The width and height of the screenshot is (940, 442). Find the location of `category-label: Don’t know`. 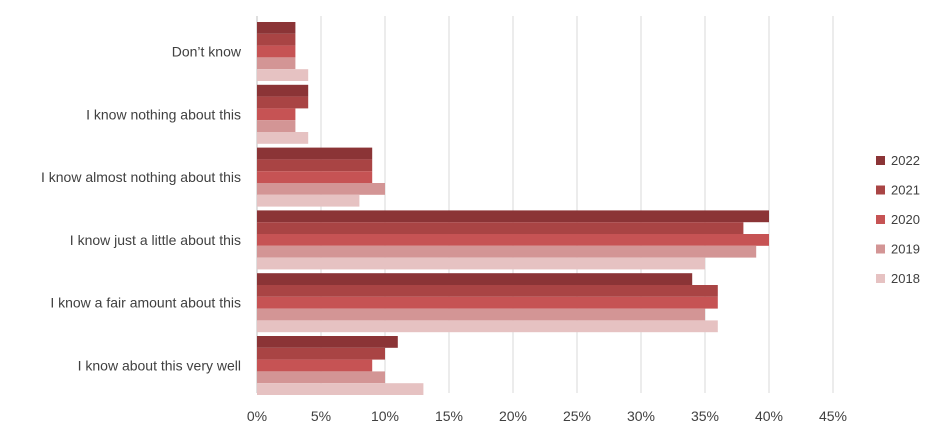

category-label: Don’t know is located at coordinates (207, 52).